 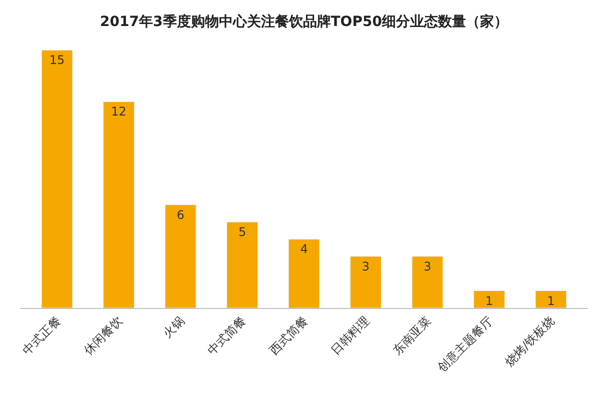 I want to click on data-label: 4, so click(x=304, y=249).